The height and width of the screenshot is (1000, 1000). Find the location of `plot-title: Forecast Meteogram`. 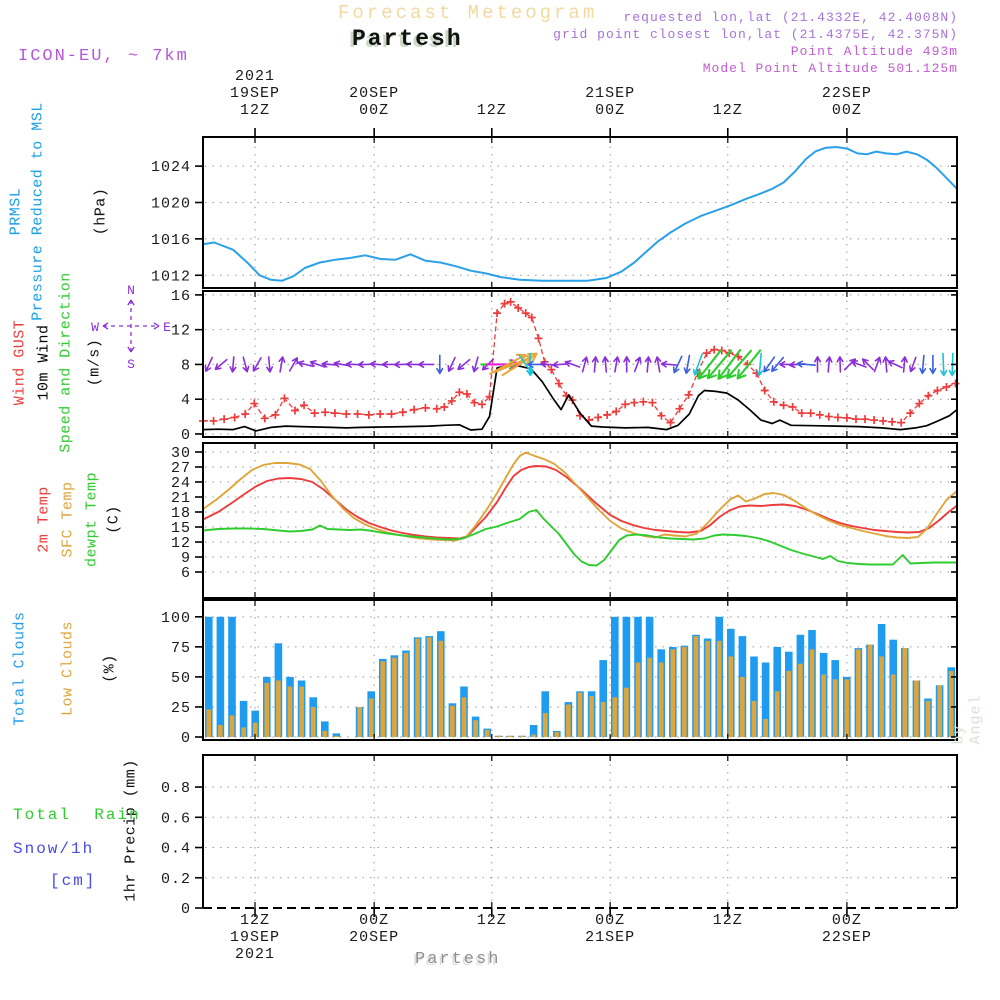

plot-title: Forecast Meteogram is located at coordinates (468, 13).